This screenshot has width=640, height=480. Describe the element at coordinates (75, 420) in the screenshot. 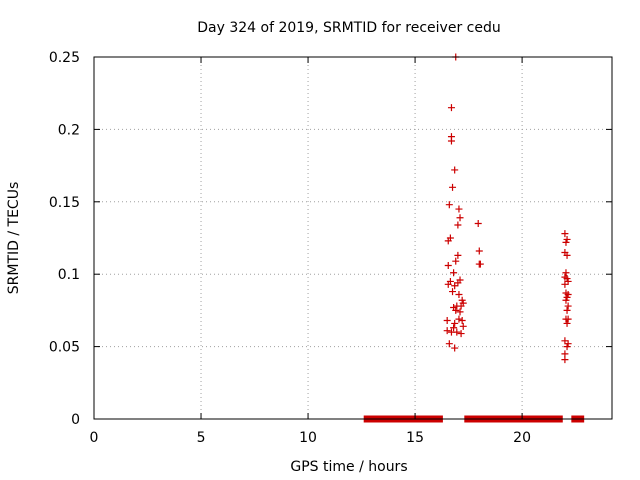

I see `y-tick-label: 0` at that location.